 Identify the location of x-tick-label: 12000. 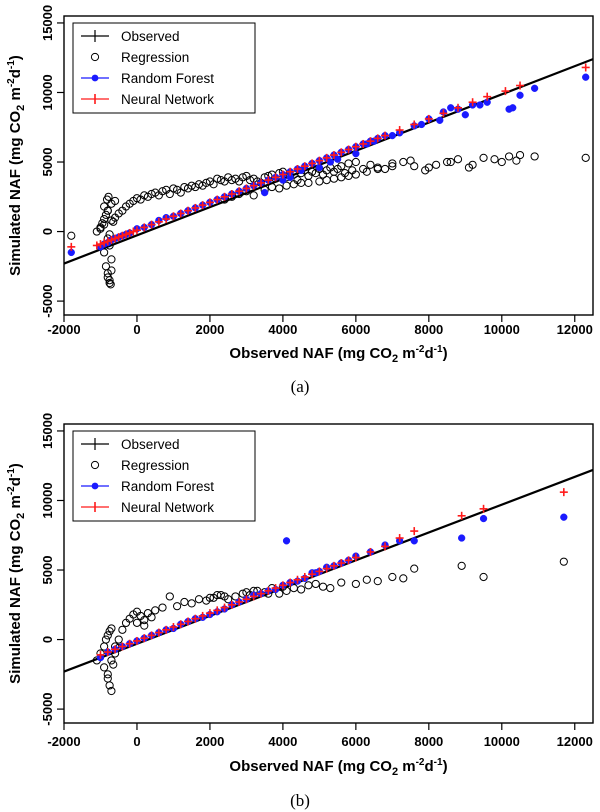
(575, 741).